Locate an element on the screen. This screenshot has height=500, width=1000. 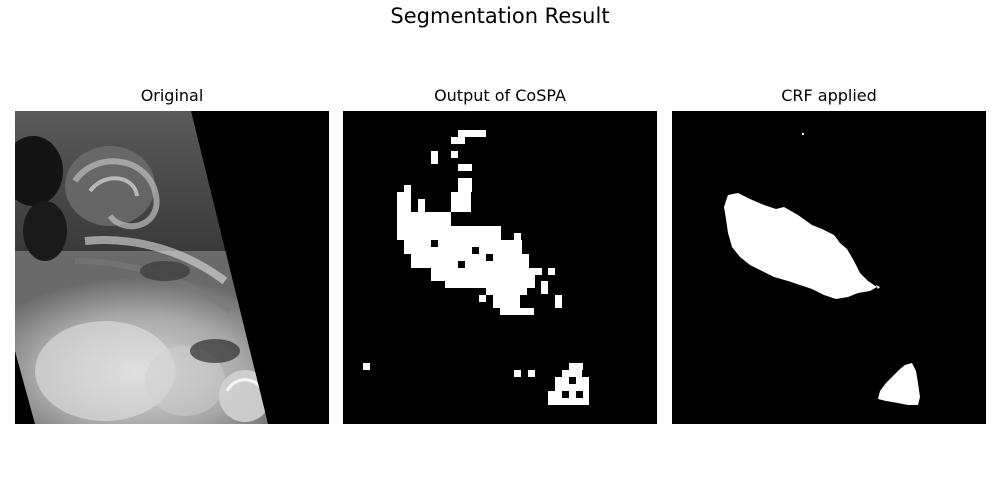
panel-title-cospa: Output of CoSPA is located at coordinates (500, 95).